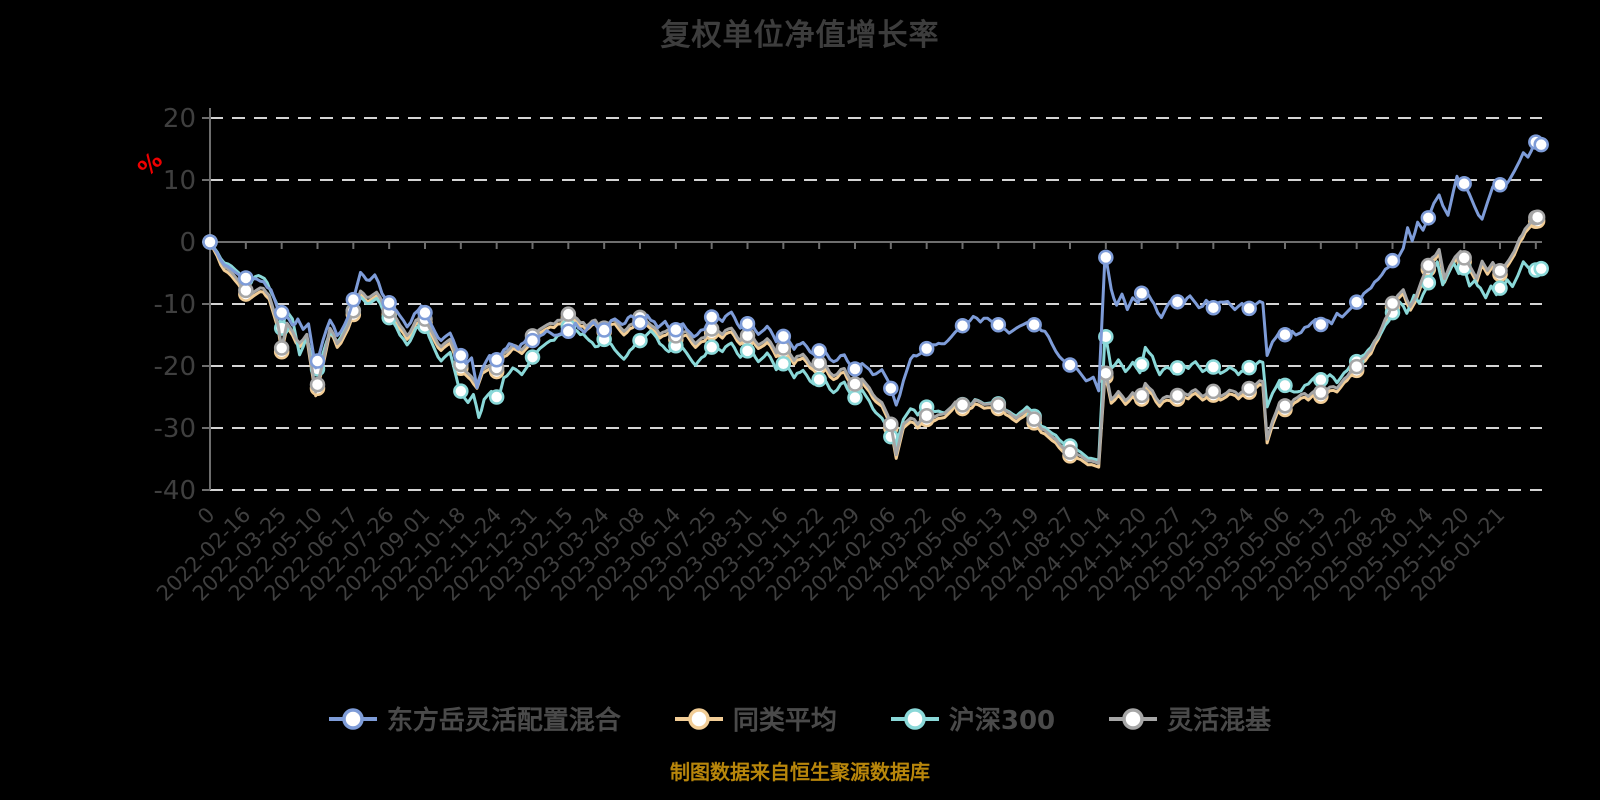  I want to click on y-tick-label: 10, so click(179, 181).